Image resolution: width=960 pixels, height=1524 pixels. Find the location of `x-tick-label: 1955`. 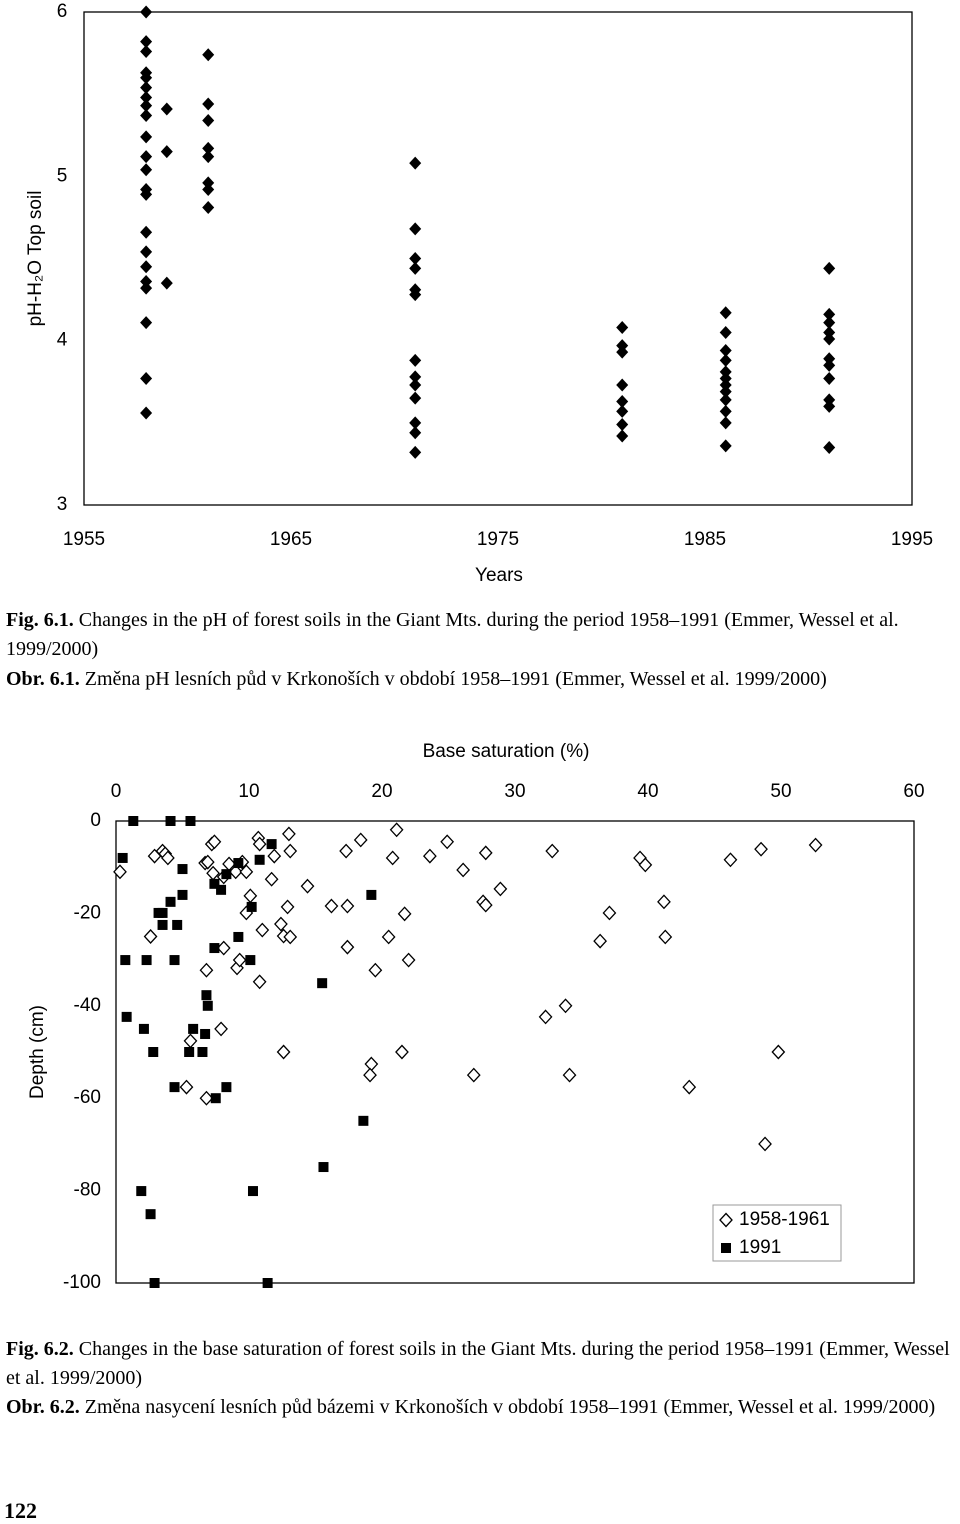

x-tick-label: 1955 is located at coordinates (84, 539).